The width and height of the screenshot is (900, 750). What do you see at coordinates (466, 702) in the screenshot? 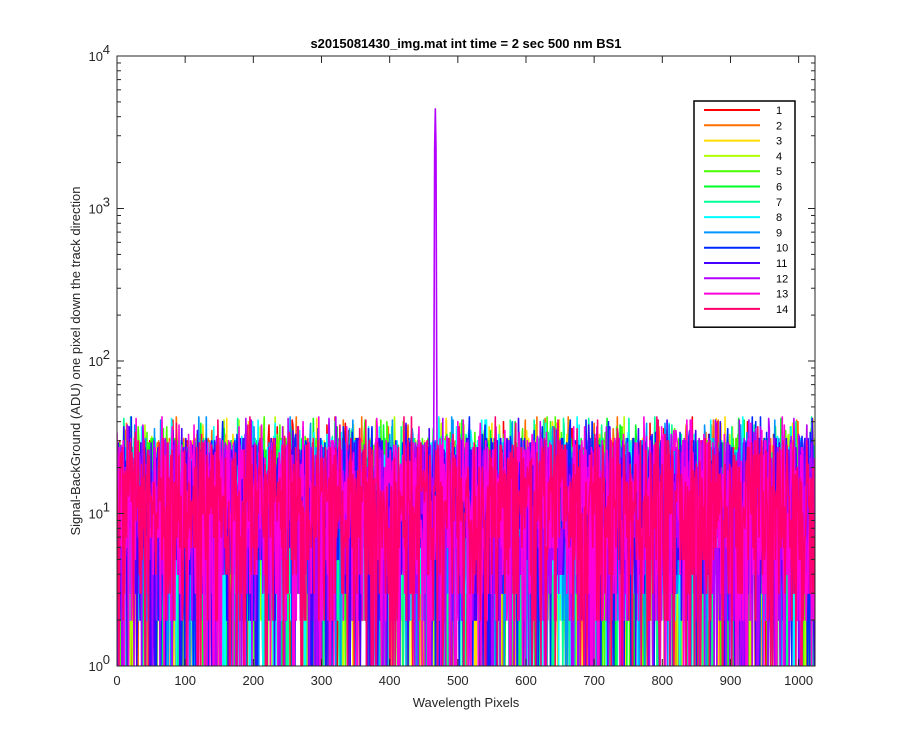
I see `x-axis-label: Wavelength Pixels` at bounding box center [466, 702].